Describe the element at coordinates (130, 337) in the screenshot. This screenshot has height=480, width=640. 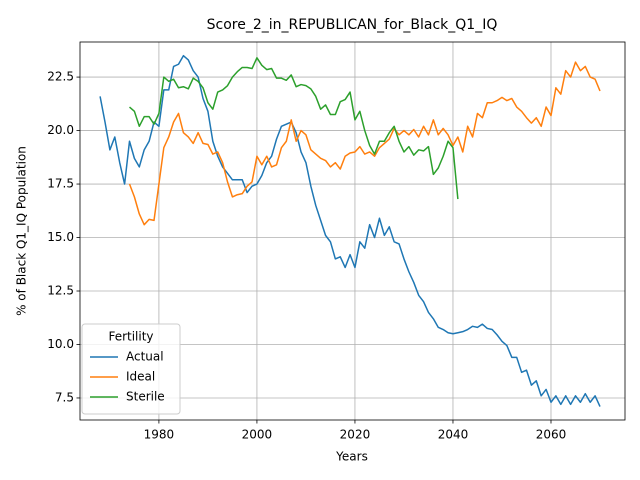
I see `legend-title: Fertility` at that location.